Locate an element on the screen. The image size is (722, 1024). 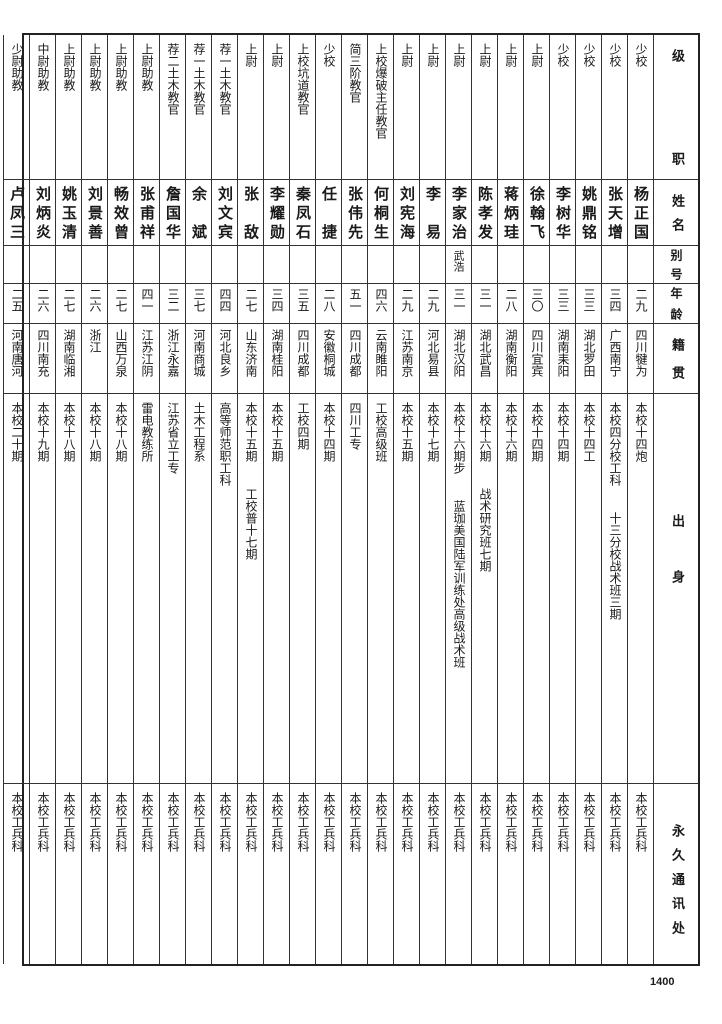
hometown-cell: 湖南耒阳 is located at coordinates (562, 359).